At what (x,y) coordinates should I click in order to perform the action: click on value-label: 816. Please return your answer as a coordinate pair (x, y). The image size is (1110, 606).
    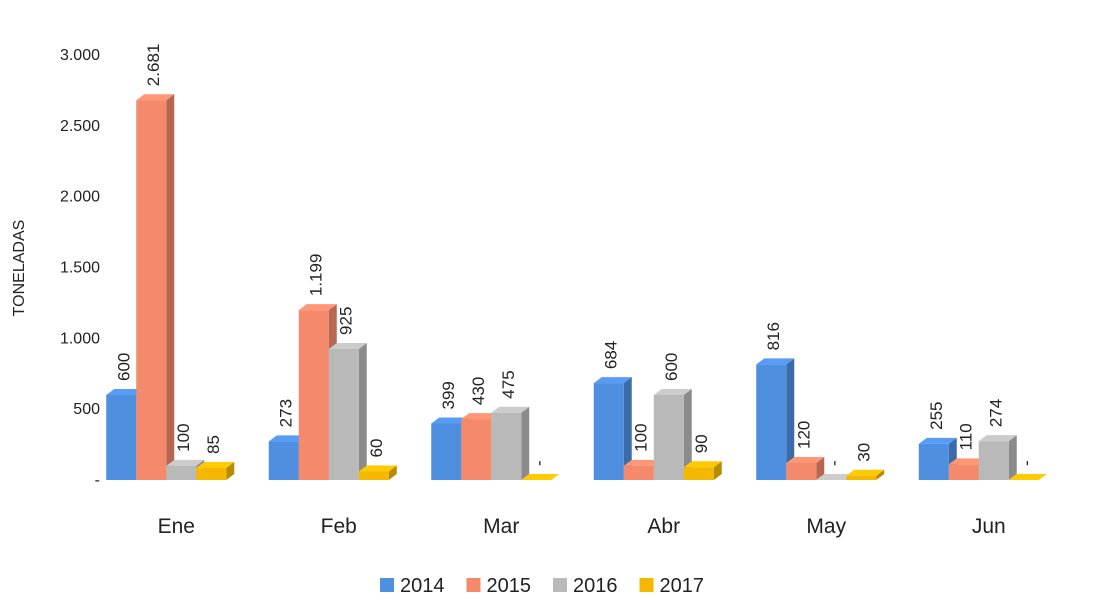
    Looking at the image, I should click on (773, 336).